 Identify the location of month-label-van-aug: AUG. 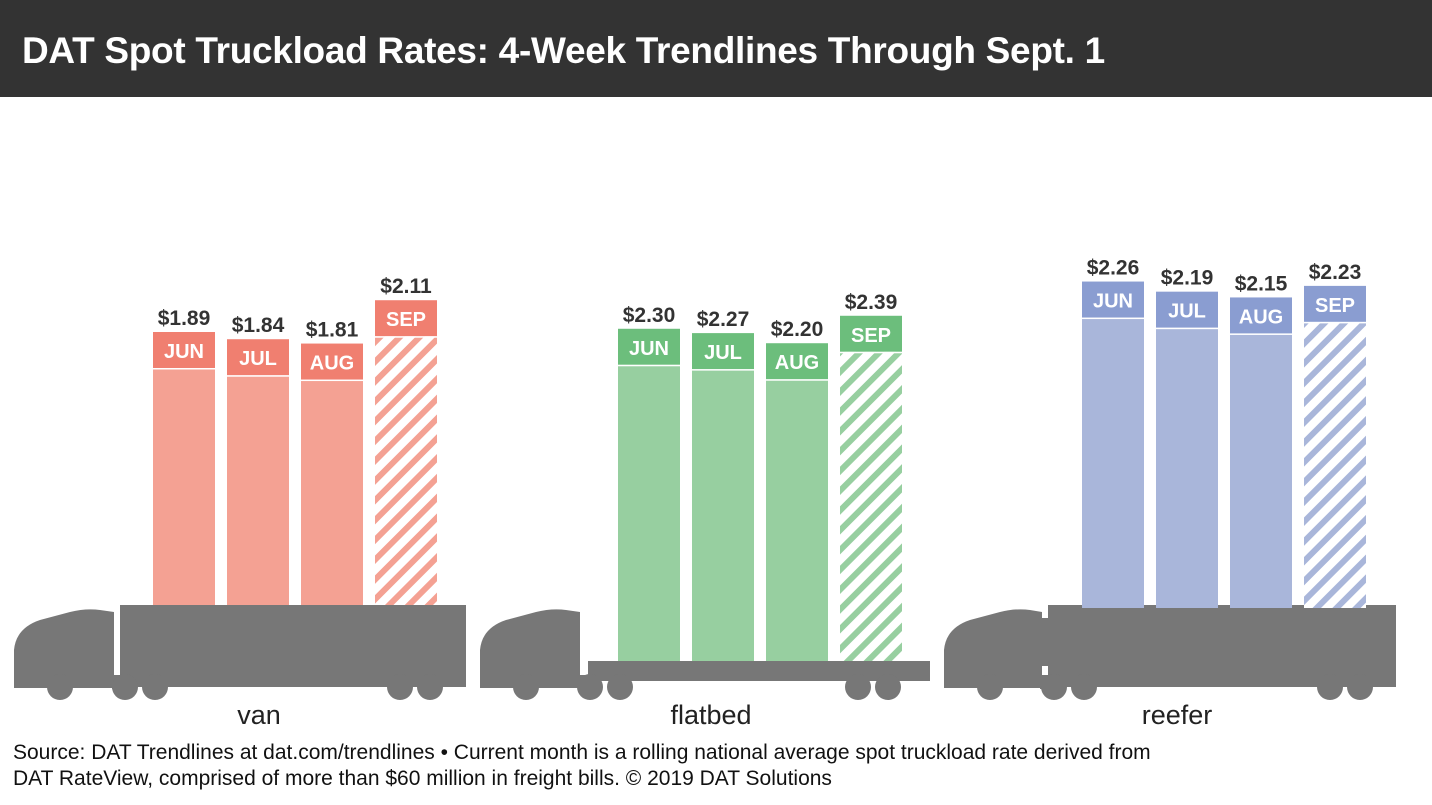
(332, 364).